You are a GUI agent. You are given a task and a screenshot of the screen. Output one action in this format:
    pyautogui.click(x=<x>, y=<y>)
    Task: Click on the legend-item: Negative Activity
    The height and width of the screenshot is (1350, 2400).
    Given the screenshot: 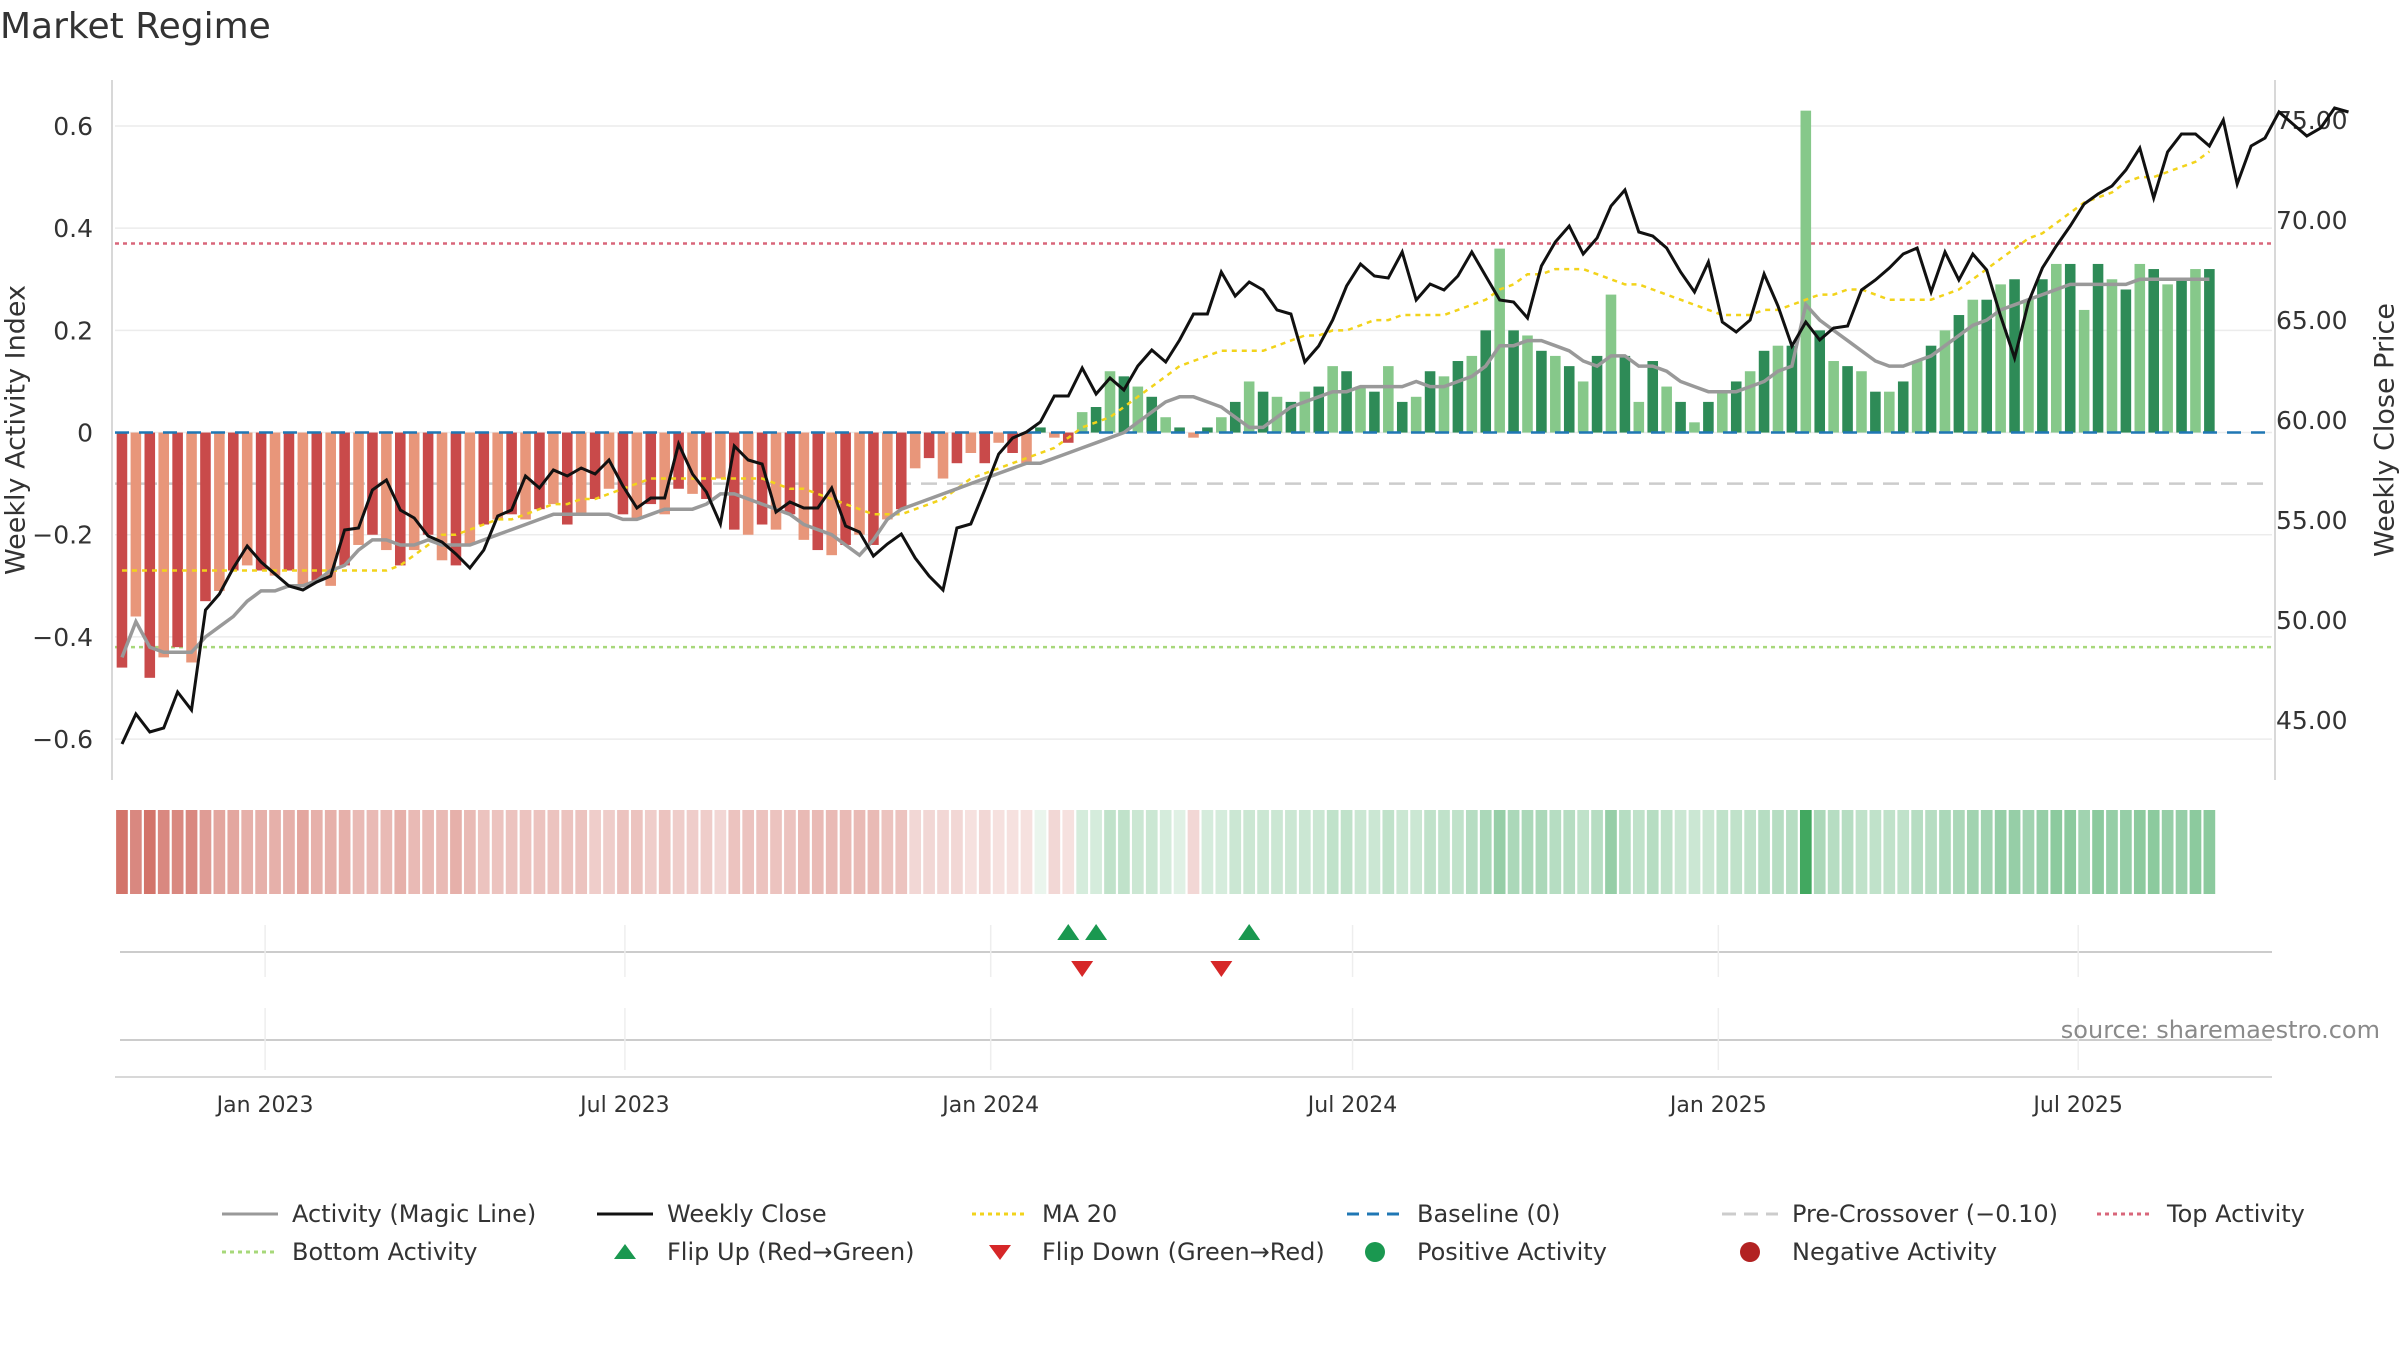 What is the action you would take?
    pyautogui.click(x=1858, y=1252)
    